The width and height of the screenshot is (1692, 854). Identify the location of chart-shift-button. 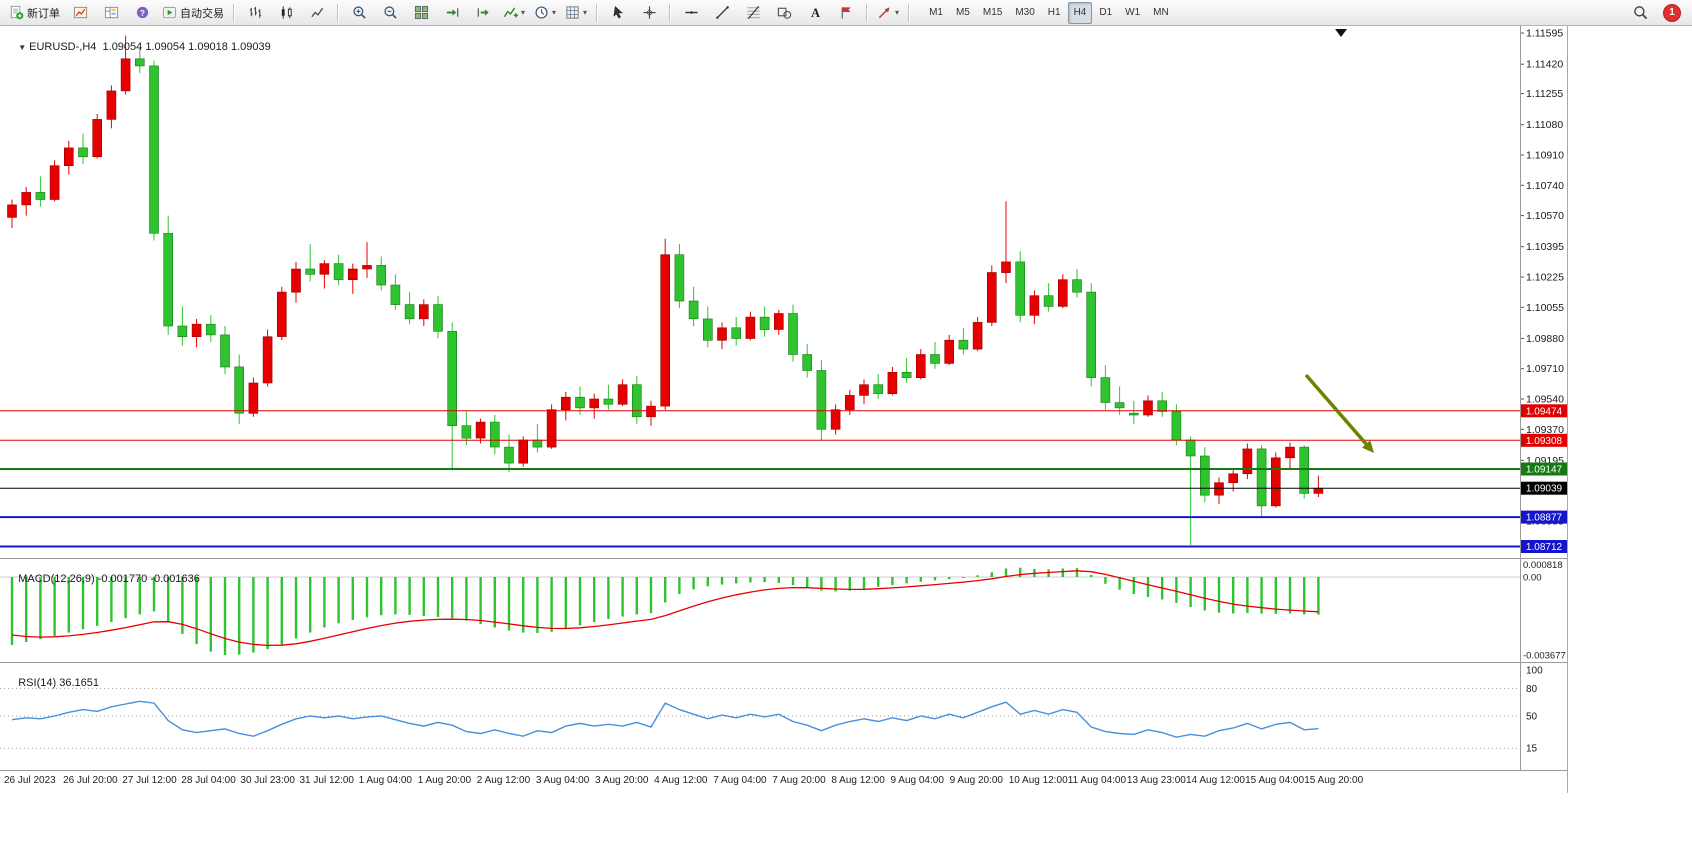
(483, 12).